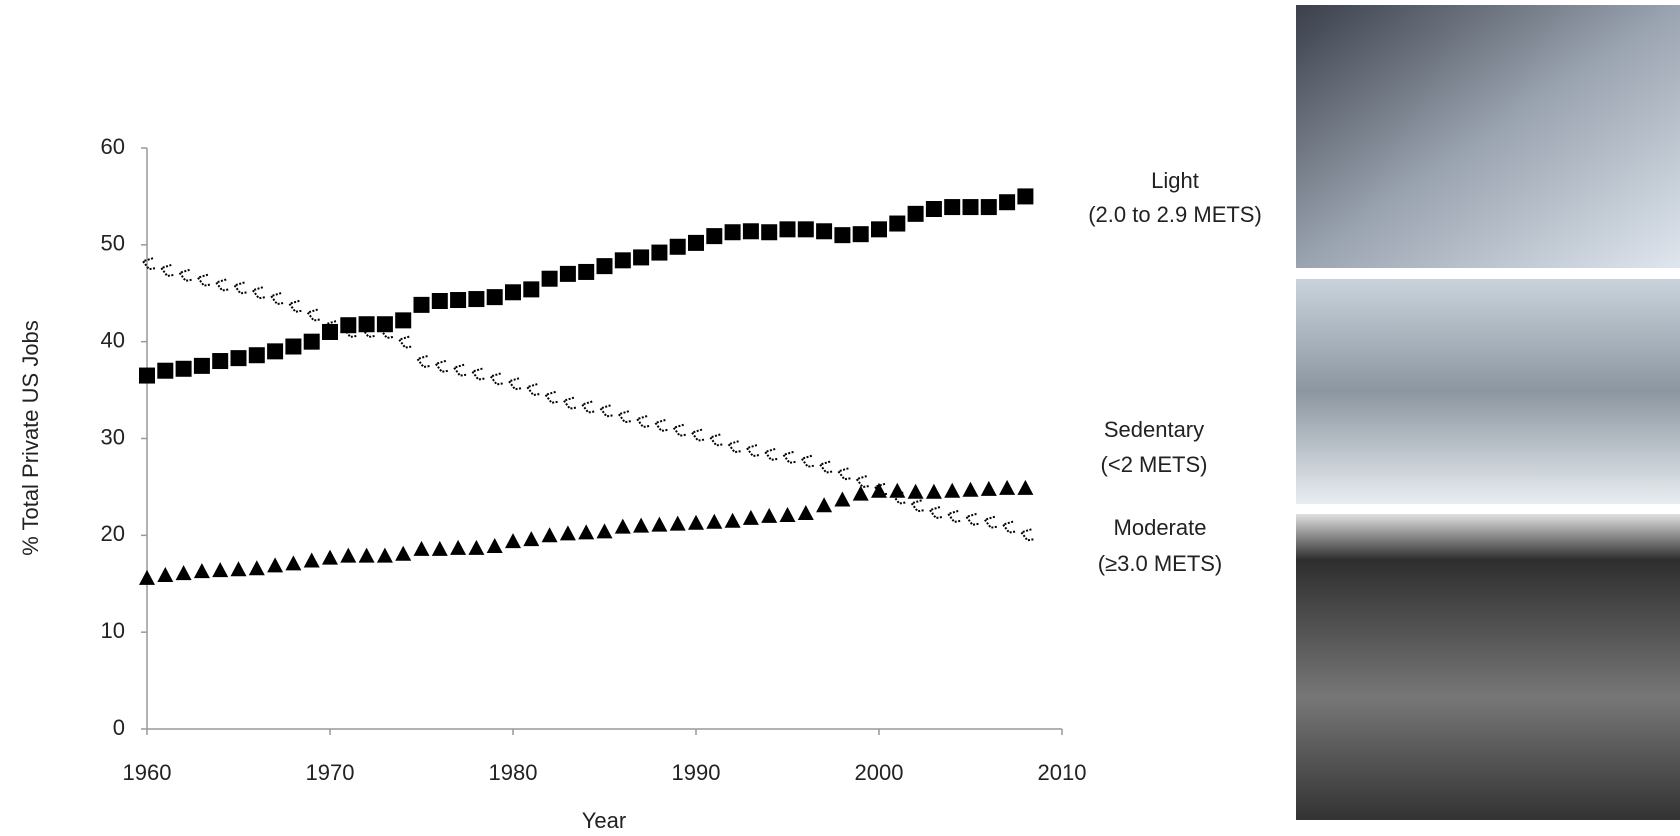 The image size is (1680, 836). What do you see at coordinates (1154, 429) in the screenshot?
I see `series-label: Sedentary` at bounding box center [1154, 429].